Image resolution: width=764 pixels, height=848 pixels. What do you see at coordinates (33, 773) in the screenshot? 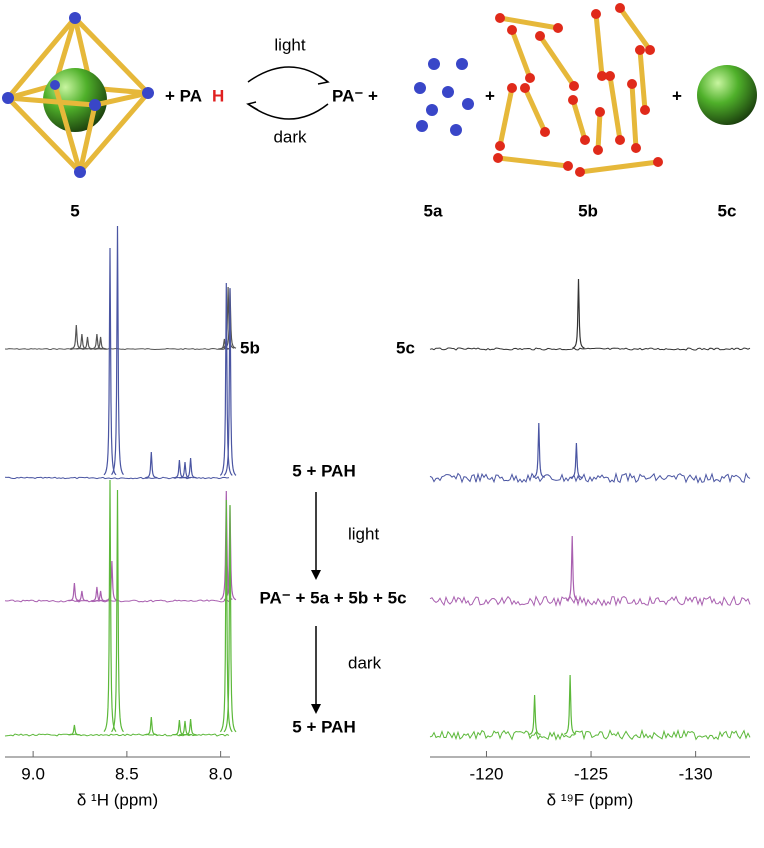
I see `x-tick-label: 9.0` at bounding box center [33, 773].